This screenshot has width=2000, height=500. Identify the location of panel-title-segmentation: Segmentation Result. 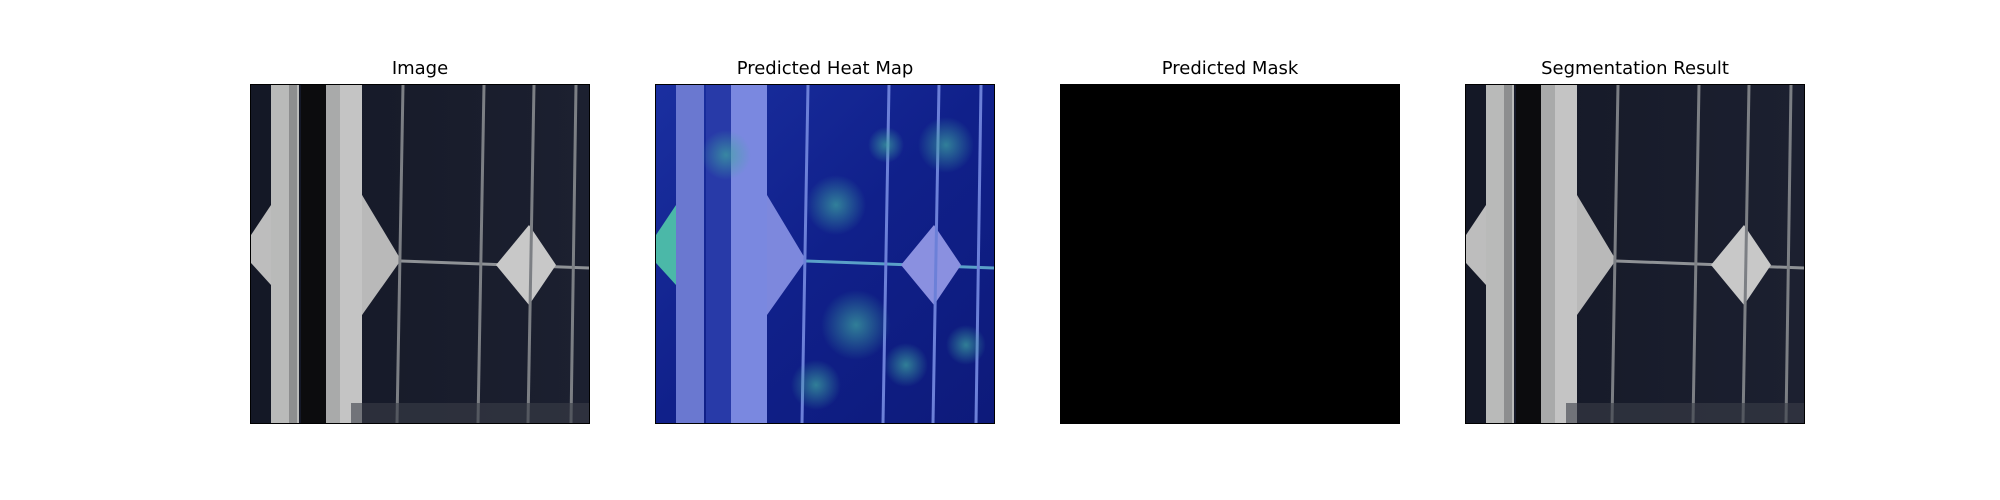
(1635, 69).